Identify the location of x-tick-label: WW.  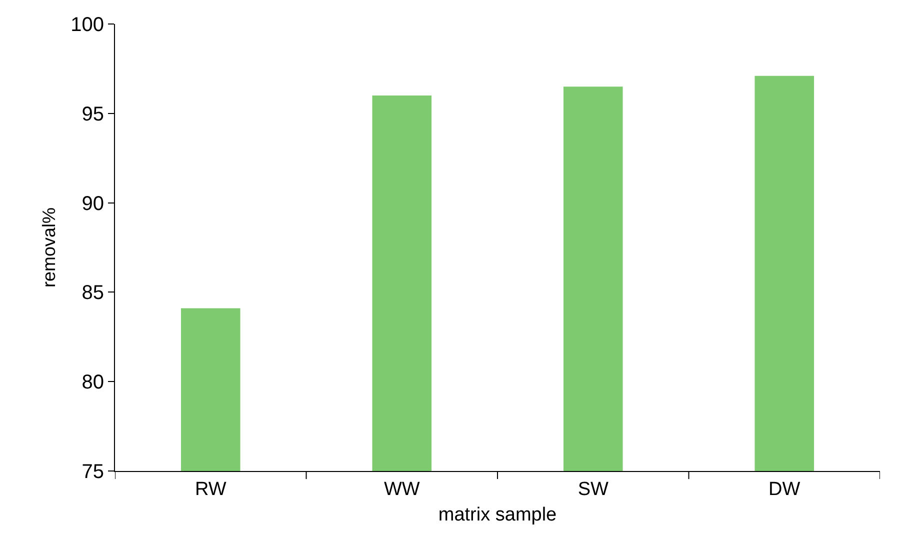
(402, 489).